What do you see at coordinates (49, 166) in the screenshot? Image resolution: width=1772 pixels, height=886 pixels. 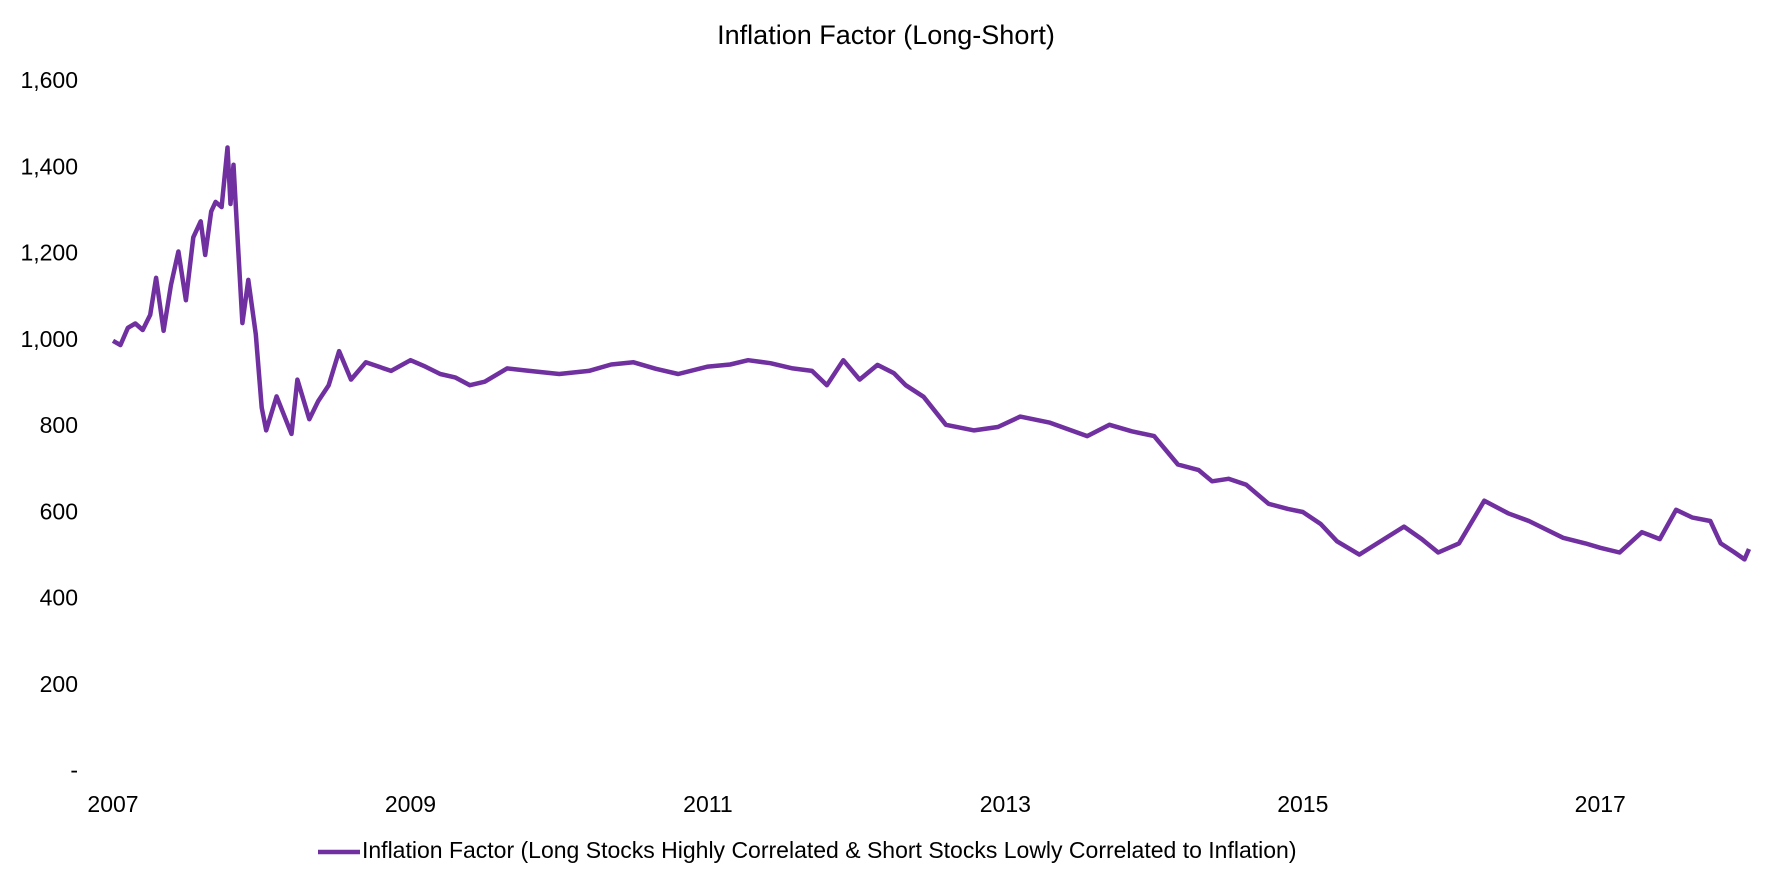 I see `y-tick-label: 1,400` at bounding box center [49, 166].